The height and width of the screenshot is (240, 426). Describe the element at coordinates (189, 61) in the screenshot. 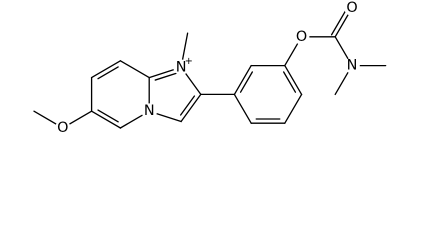

I see `charge-label: +` at that location.